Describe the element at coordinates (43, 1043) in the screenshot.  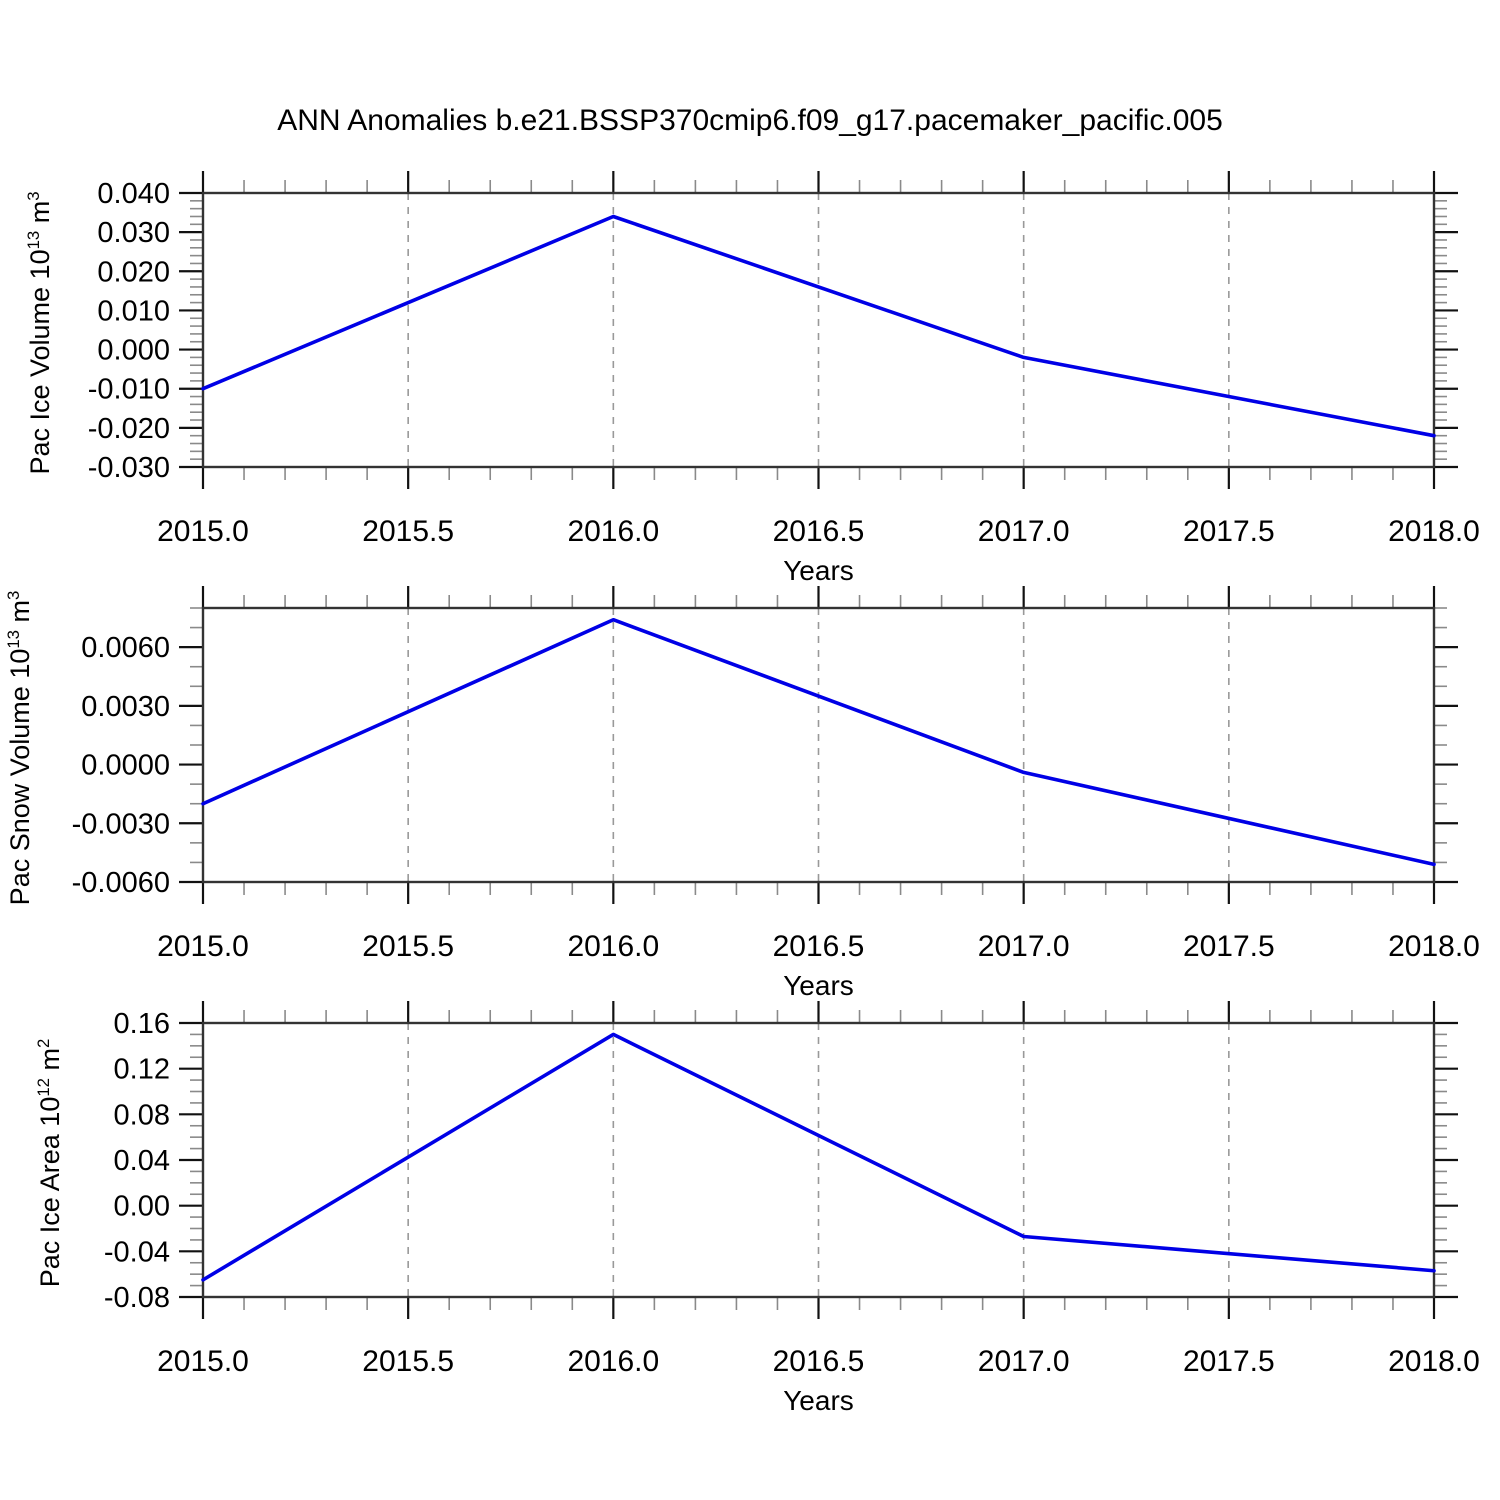
I see `y-axis-title-unit-exponent: 2` at that location.